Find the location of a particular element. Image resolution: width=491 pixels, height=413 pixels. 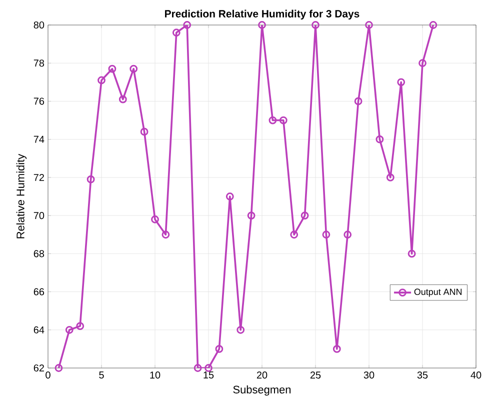

x-tick-label: 10 is located at coordinates (155, 375).